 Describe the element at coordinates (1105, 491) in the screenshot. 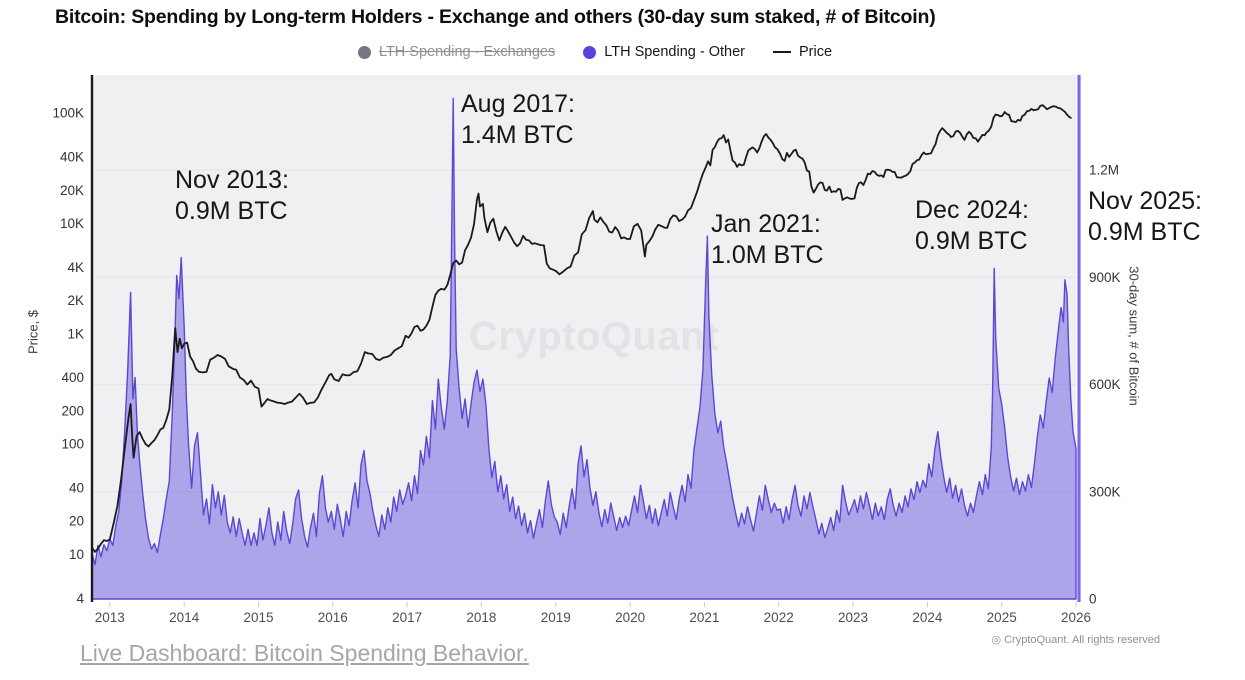

I see `right-axis-tick: 300K` at that location.